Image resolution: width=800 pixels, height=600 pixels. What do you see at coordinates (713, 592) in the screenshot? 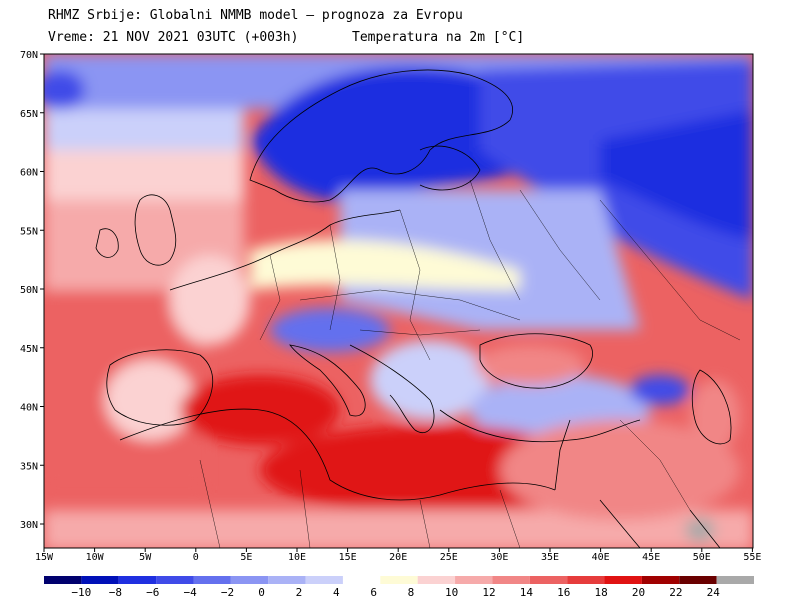
I see `colorbar-label: 24` at bounding box center [713, 592].